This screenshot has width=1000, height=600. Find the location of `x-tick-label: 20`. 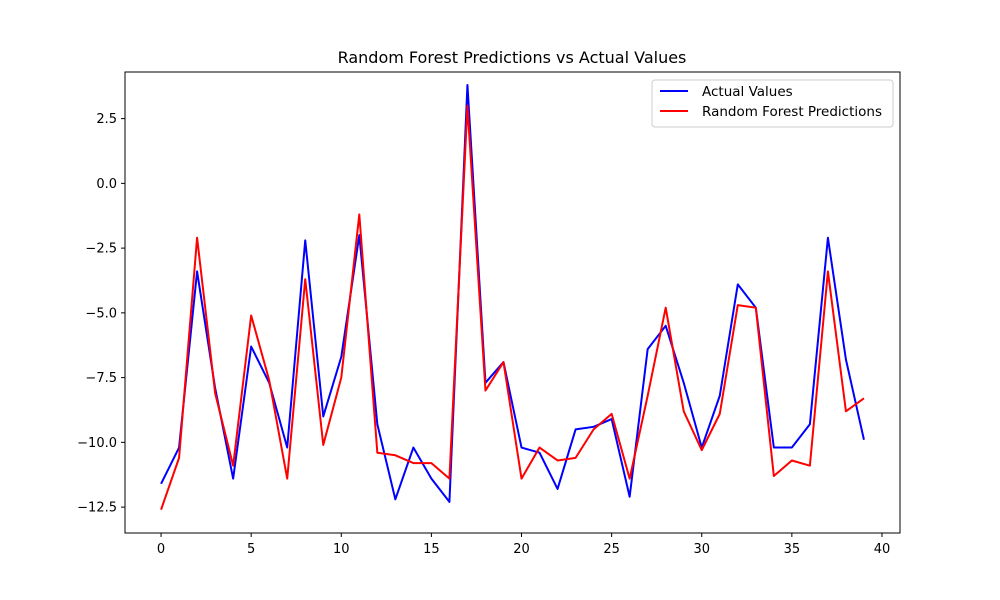

x-tick-label: 20 is located at coordinates (521, 549).